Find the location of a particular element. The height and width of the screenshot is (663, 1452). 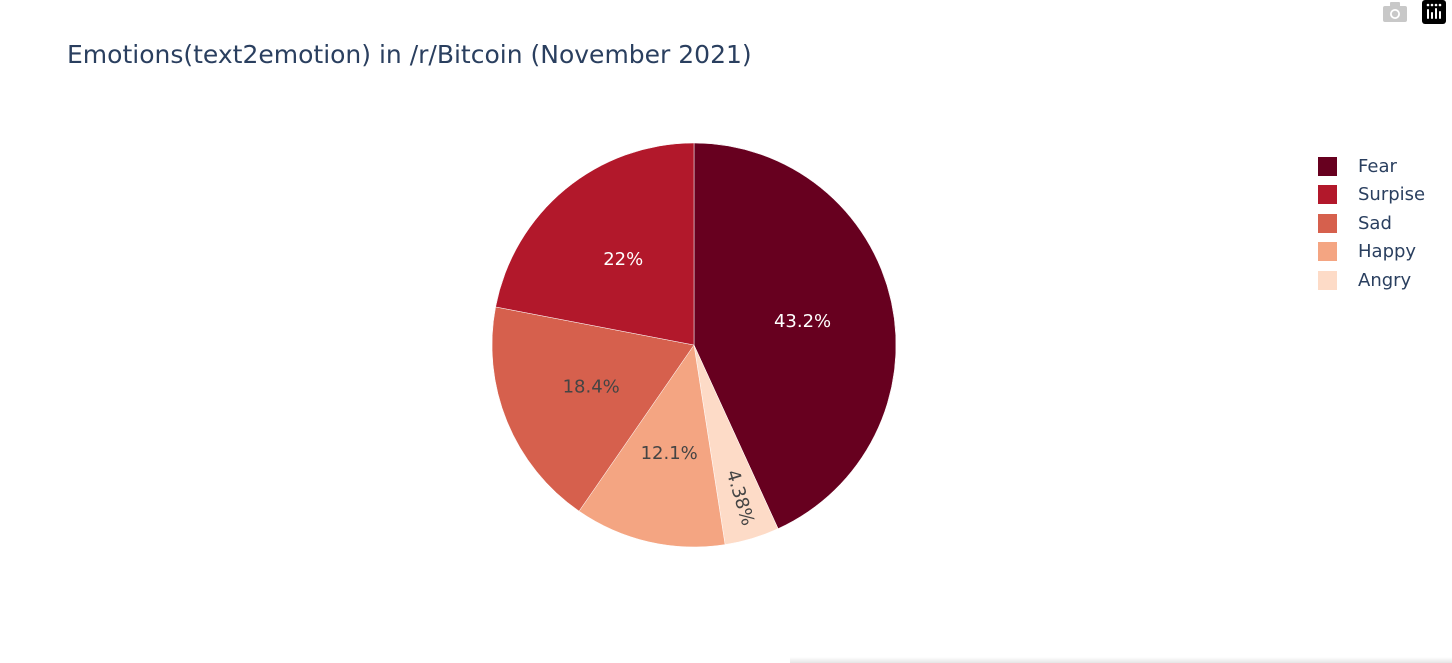

legend: Fear Surpise Sad Happy Angry is located at coordinates (1371, 223).